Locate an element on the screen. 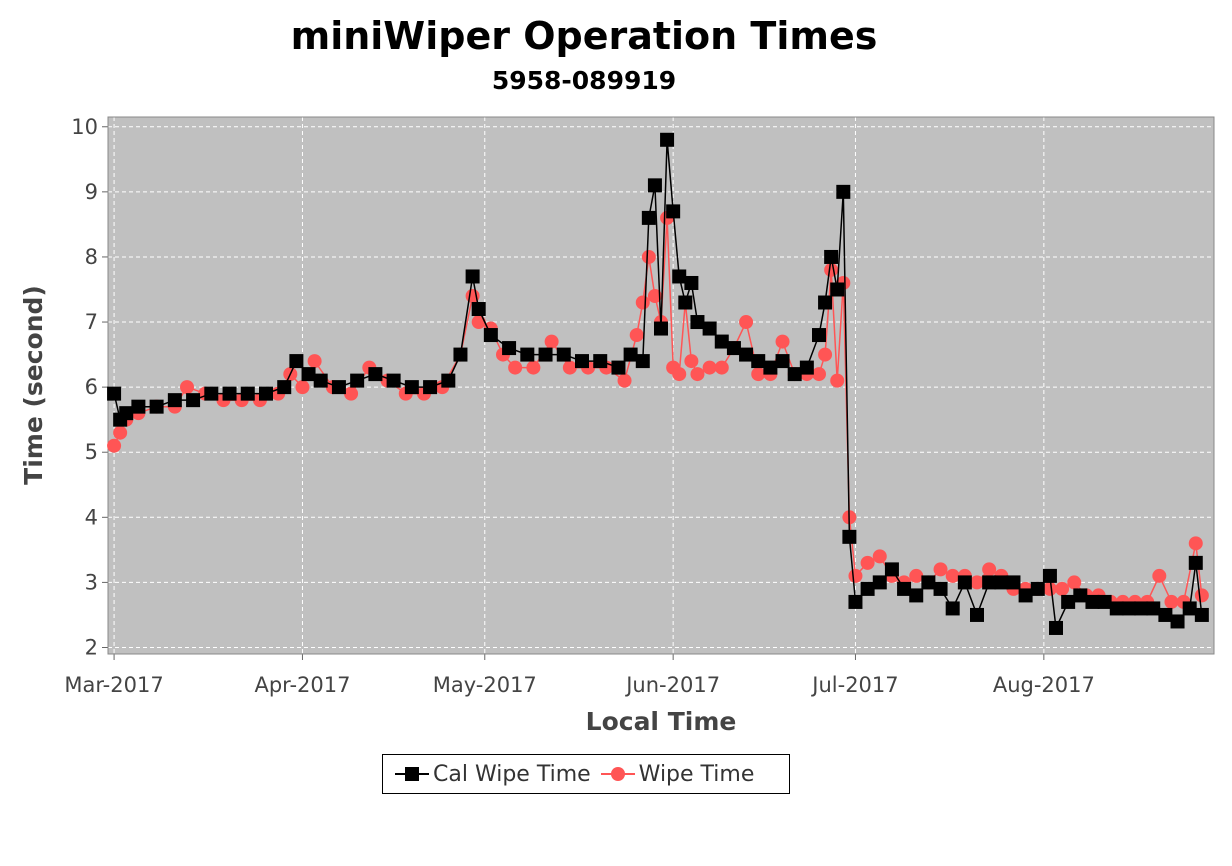  x-tick-label: Mar-2017 is located at coordinates (113, 685).